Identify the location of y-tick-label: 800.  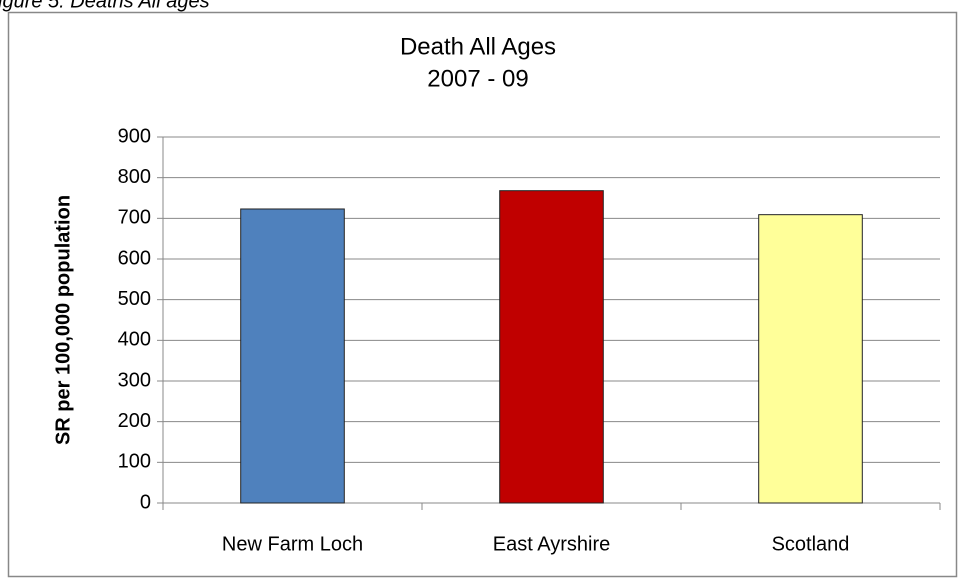
(134, 177).